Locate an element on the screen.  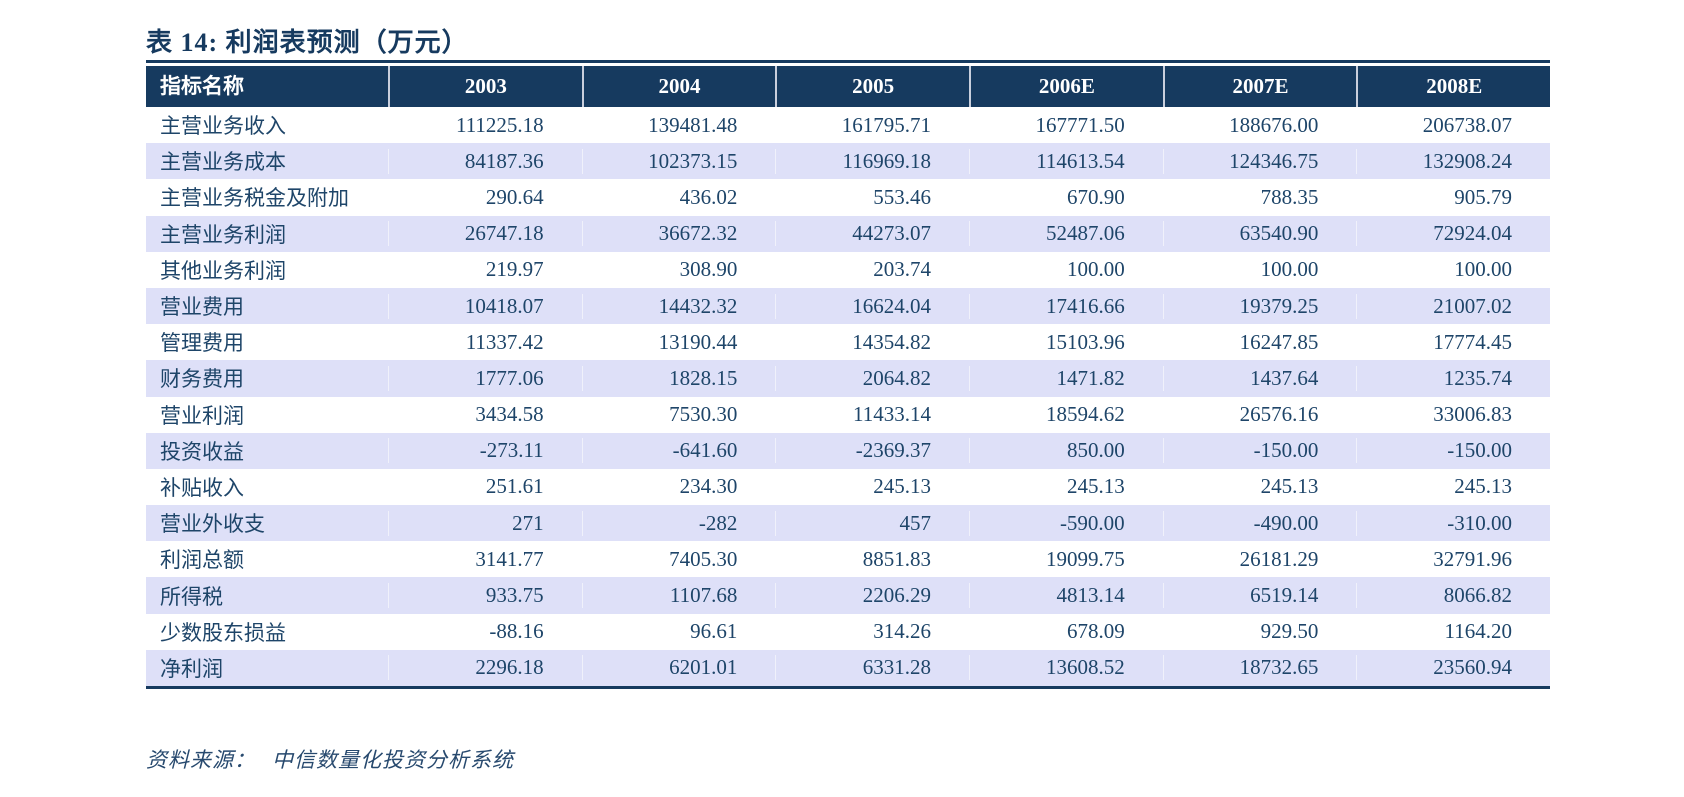
source-note: 资料来源： 中信数量化投资分析系统 is located at coordinates (330, 759).